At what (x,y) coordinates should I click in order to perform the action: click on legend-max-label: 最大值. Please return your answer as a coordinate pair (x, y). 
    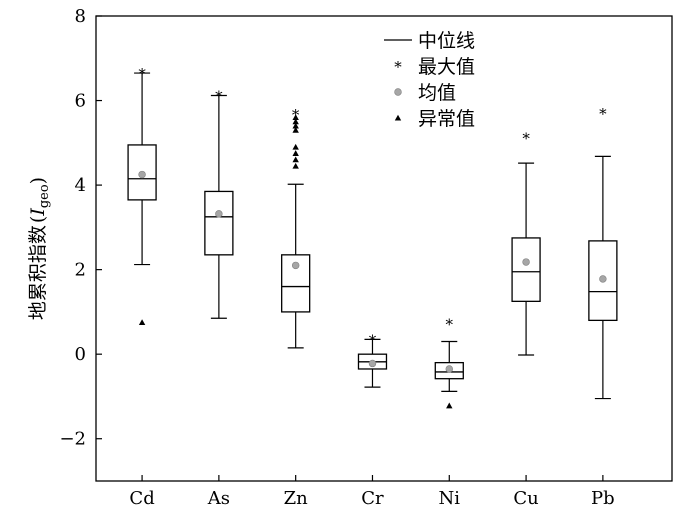
    Looking at the image, I should click on (446, 67).